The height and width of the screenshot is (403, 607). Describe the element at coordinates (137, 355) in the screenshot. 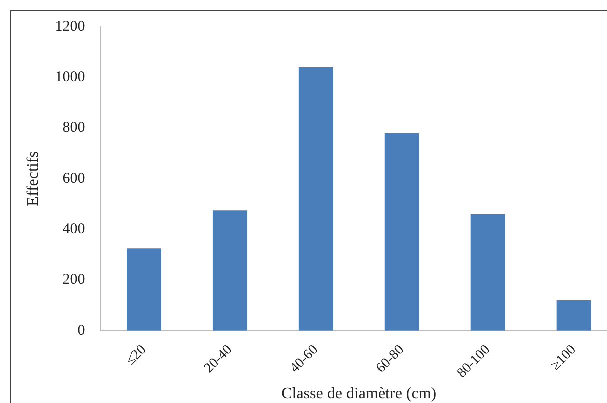

I see `x-tick-label: ≤20` at that location.